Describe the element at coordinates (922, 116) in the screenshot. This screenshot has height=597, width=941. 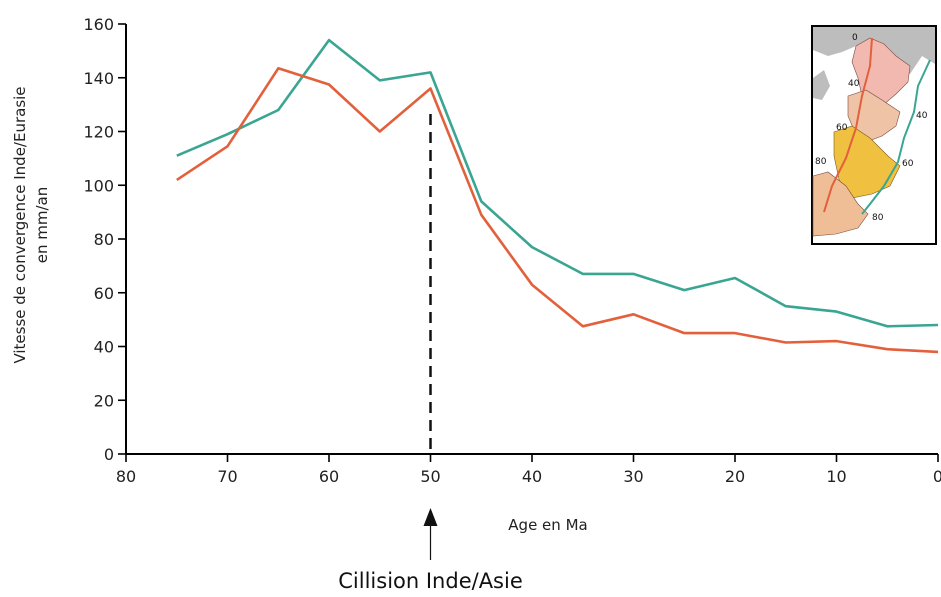
I see `inset-label-green-40: 40` at that location.